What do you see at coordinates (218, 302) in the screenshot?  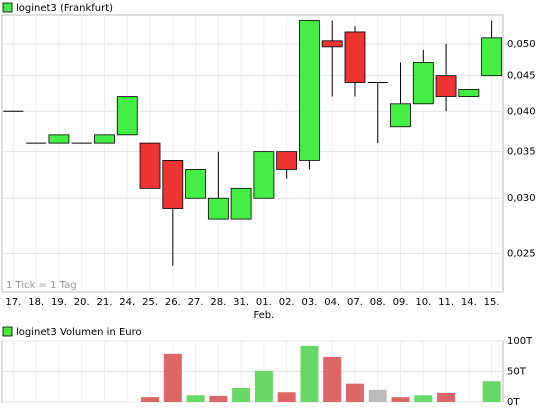 I see `x-tick-label: 28.` at bounding box center [218, 302].